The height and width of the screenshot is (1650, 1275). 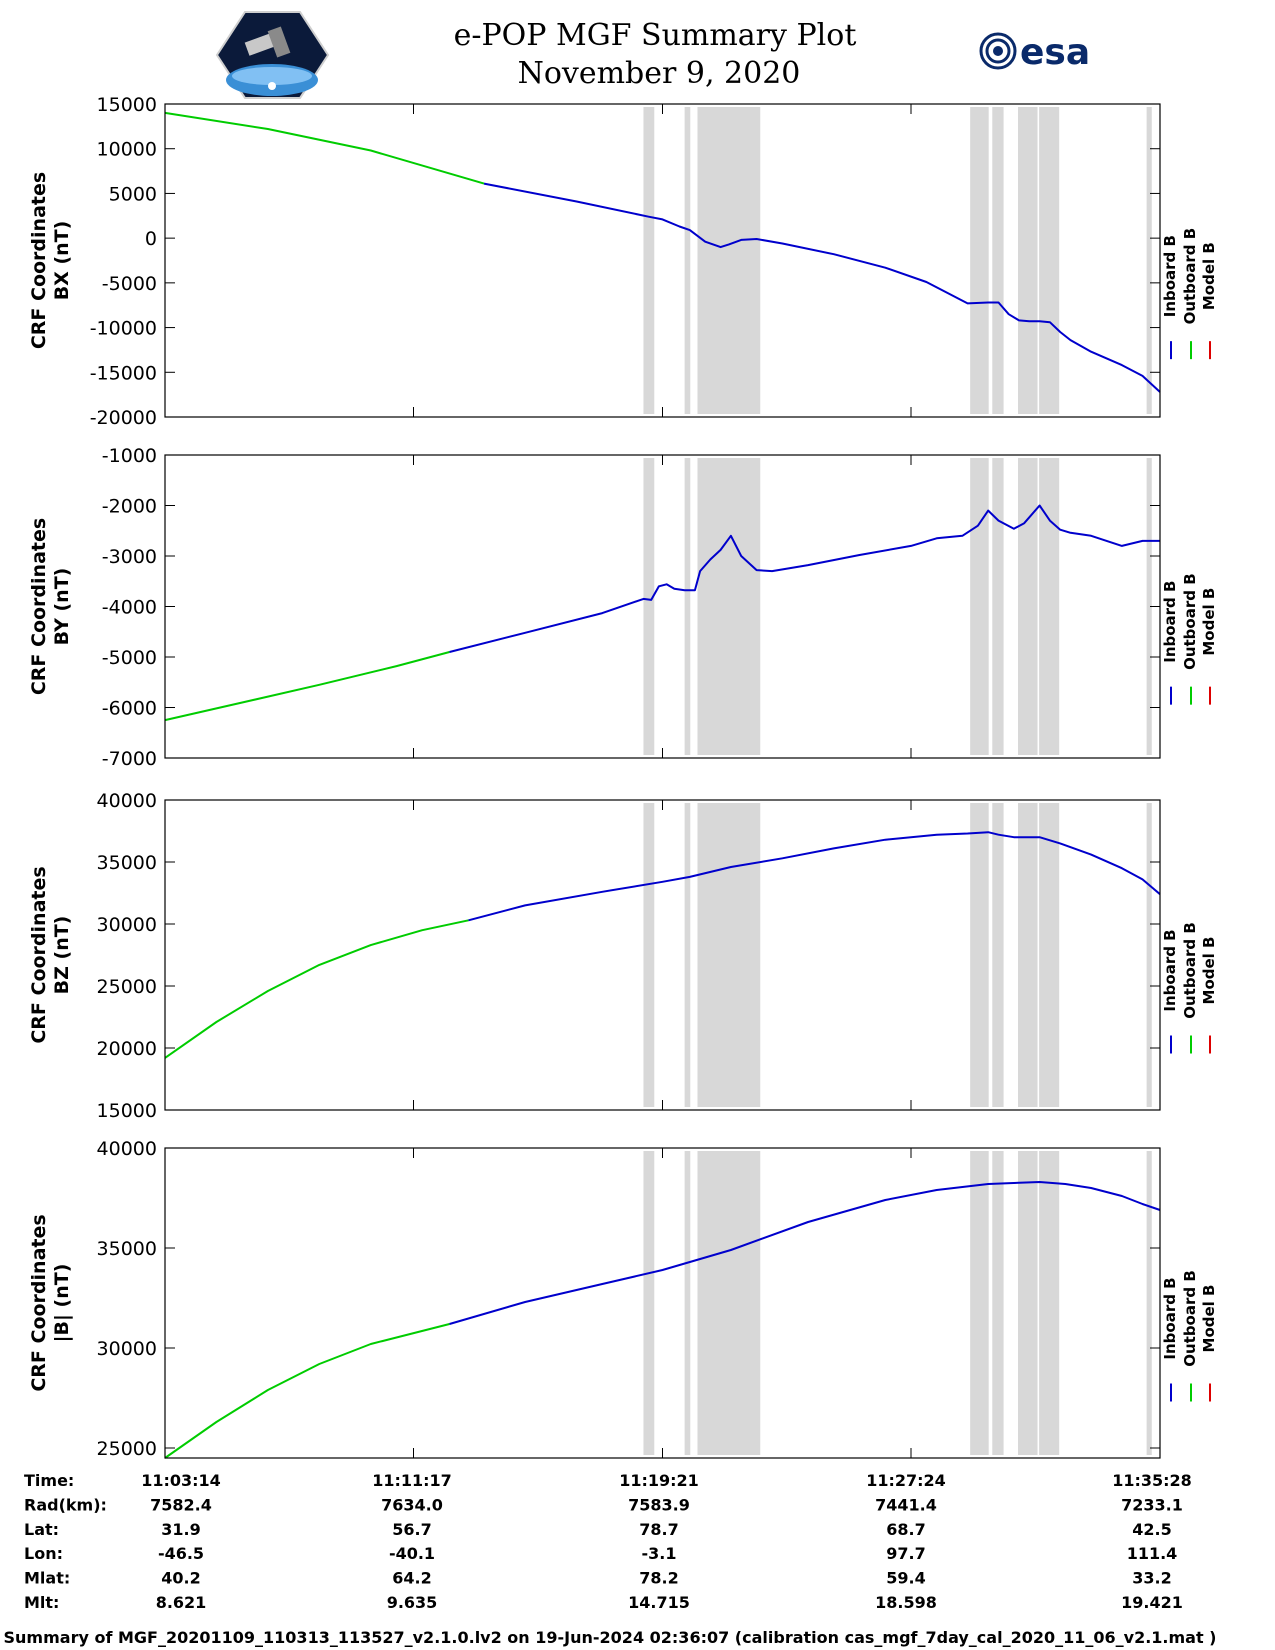 I want to click on bz-plot-frame, so click(x=662, y=955).